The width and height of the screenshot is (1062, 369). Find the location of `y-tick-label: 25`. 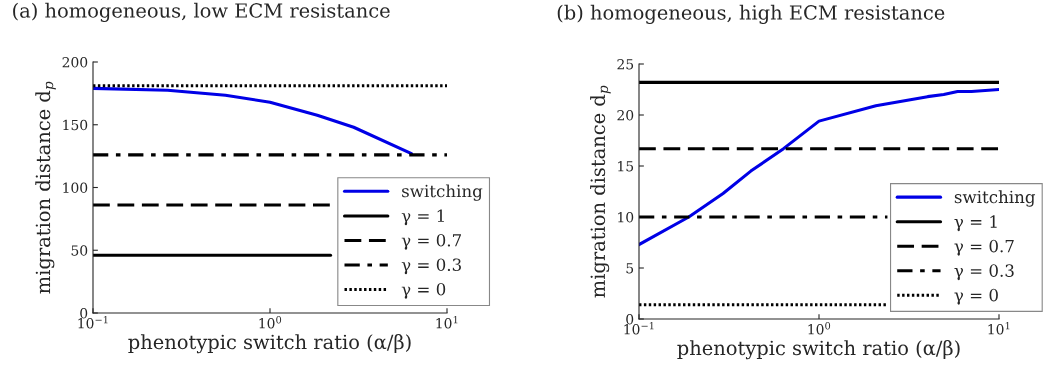

y-tick-label: 25 is located at coordinates (625, 64).